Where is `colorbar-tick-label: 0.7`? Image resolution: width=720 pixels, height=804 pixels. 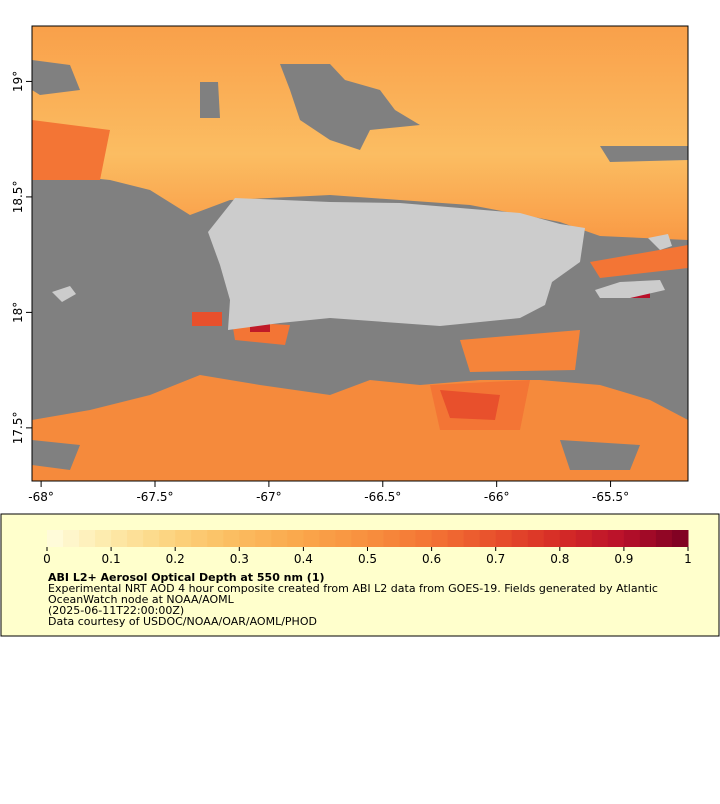 colorbar-tick-label: 0.7 is located at coordinates (495, 559).